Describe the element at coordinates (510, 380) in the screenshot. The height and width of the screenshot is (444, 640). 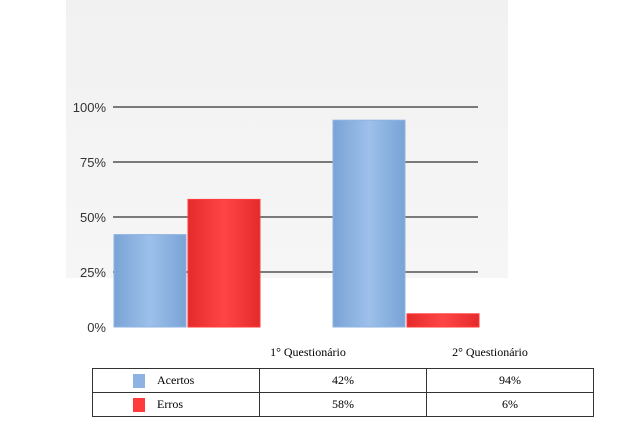
I see `table-cell-acertos-q2: 94%` at that location.